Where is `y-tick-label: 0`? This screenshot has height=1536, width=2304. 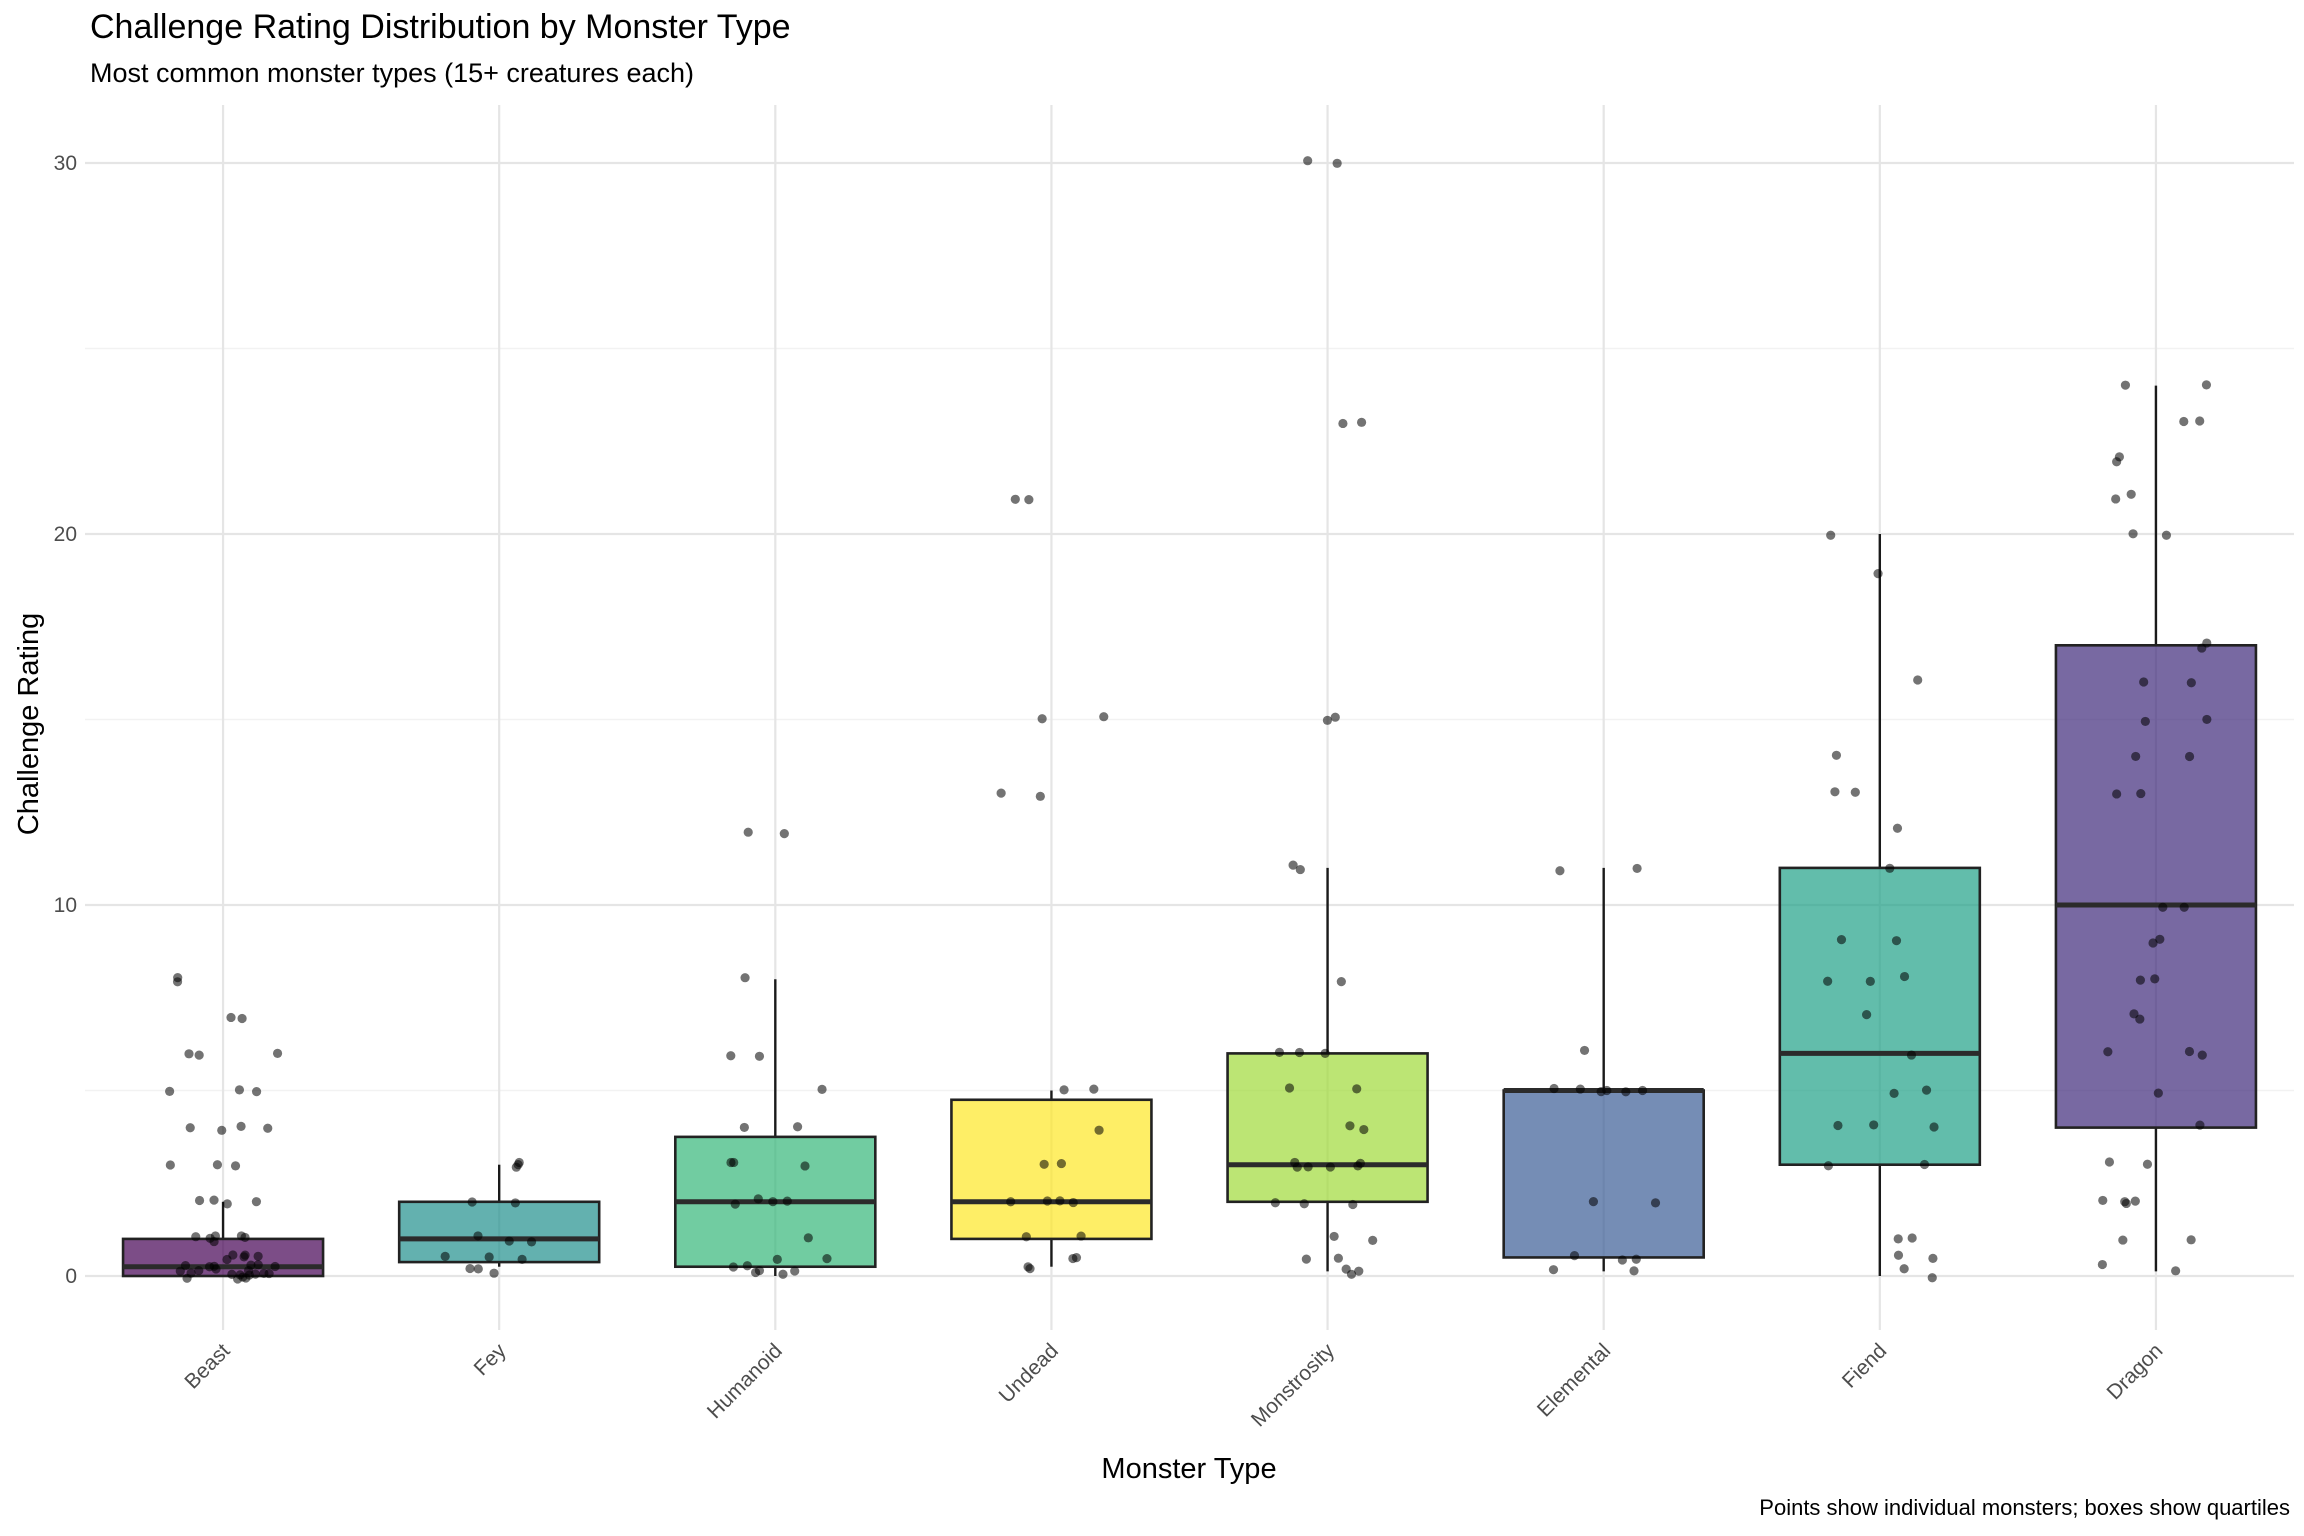
y-tick-label: 0 is located at coordinates (71, 1276).